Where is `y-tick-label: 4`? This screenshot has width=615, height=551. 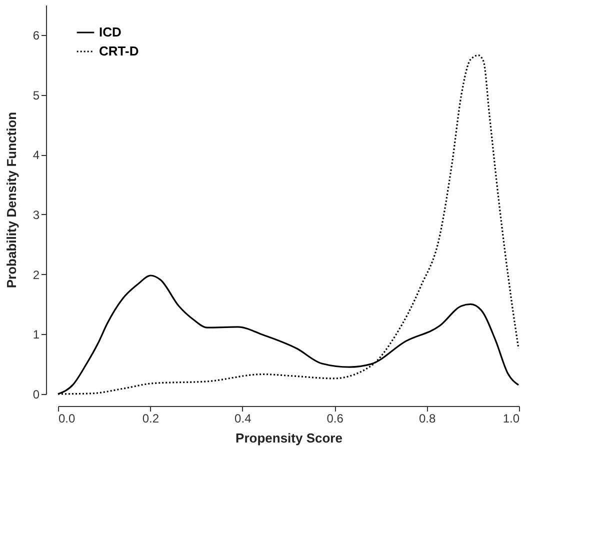 y-tick-label: 4 is located at coordinates (36, 155).